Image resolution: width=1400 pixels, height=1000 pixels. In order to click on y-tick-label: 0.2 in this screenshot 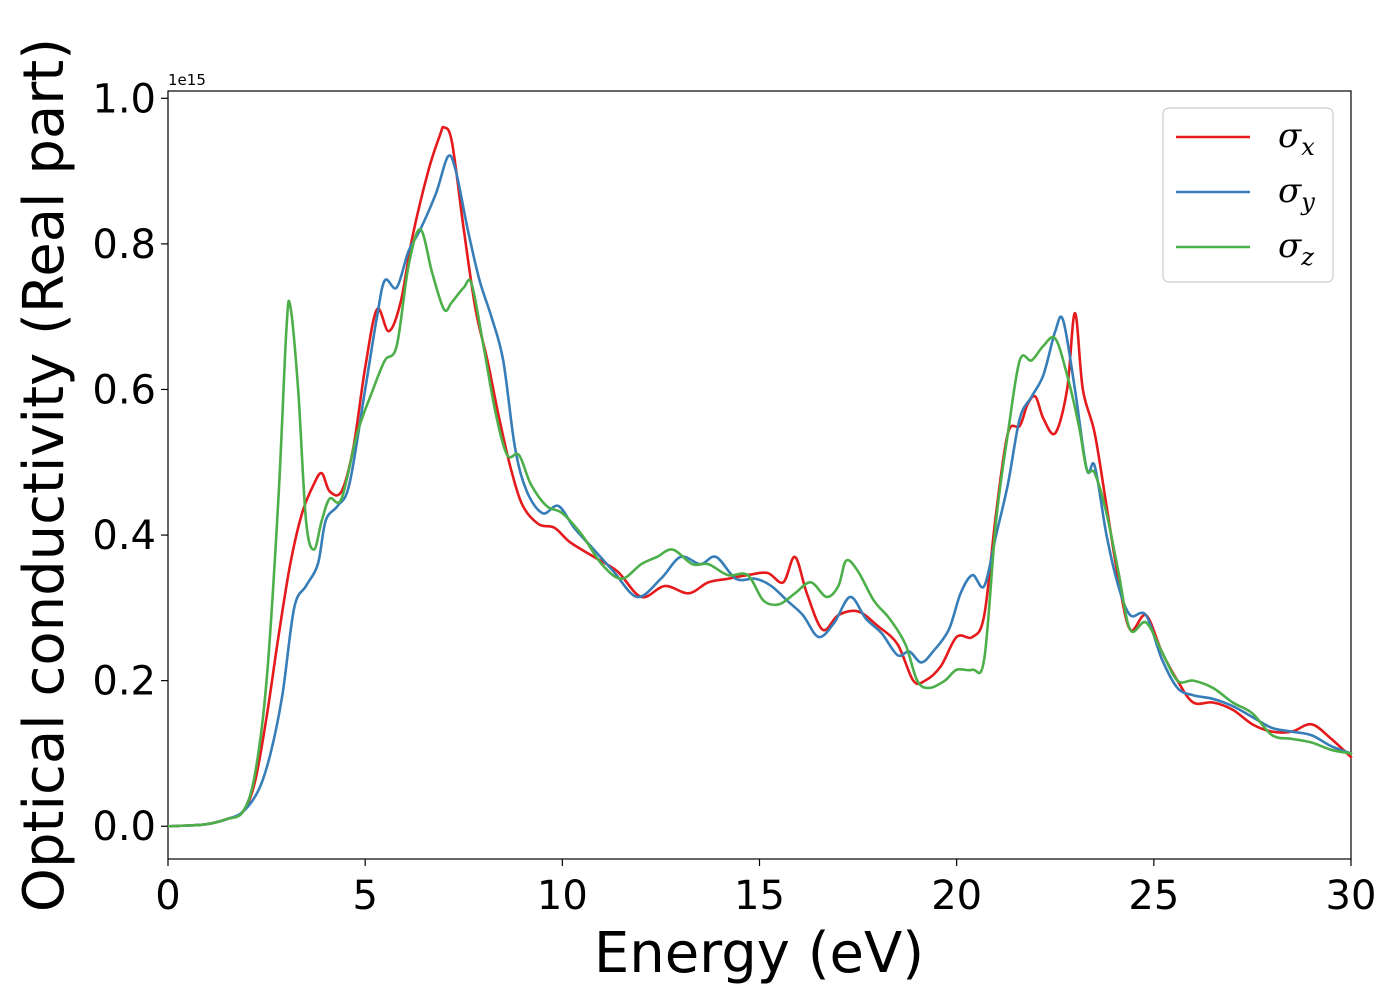, I will do `click(124, 682)`.